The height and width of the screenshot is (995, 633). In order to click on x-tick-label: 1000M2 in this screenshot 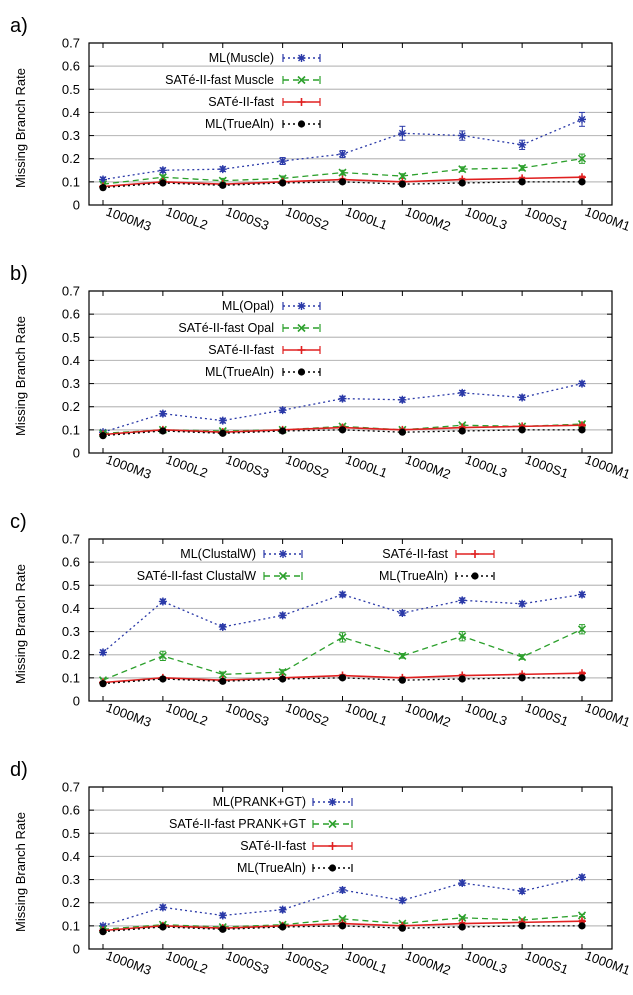, I will do `click(427, 715)`.